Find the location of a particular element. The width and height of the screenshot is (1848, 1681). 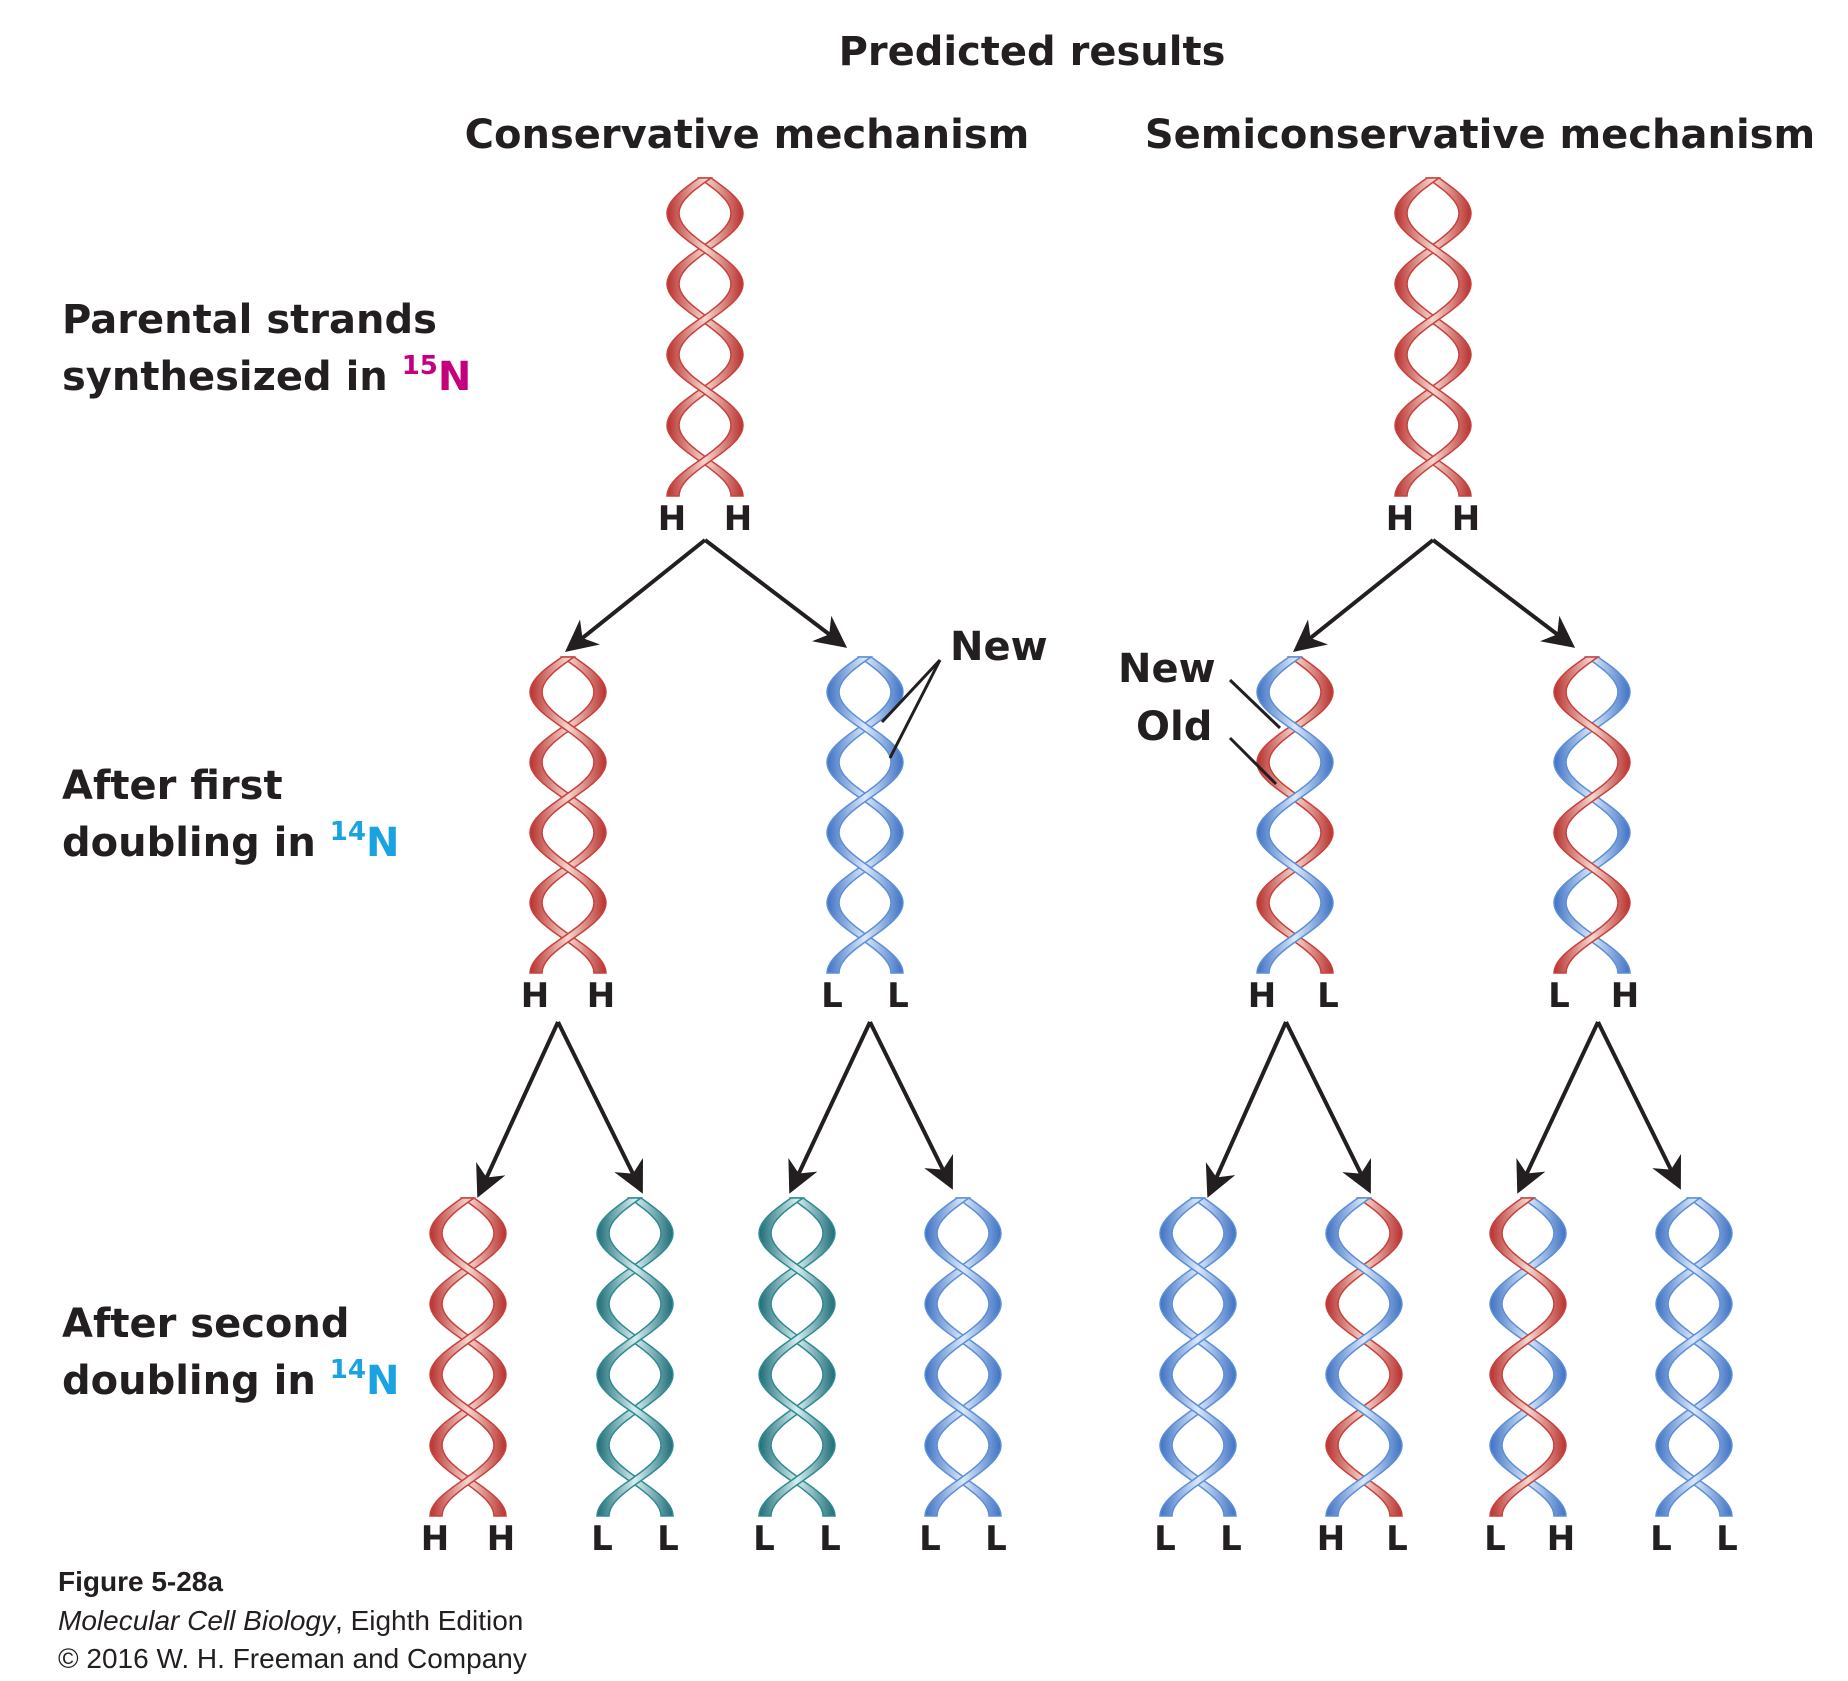

book-citation: Molecular Cell Biology, Eighth Edition is located at coordinates (290, 1620).